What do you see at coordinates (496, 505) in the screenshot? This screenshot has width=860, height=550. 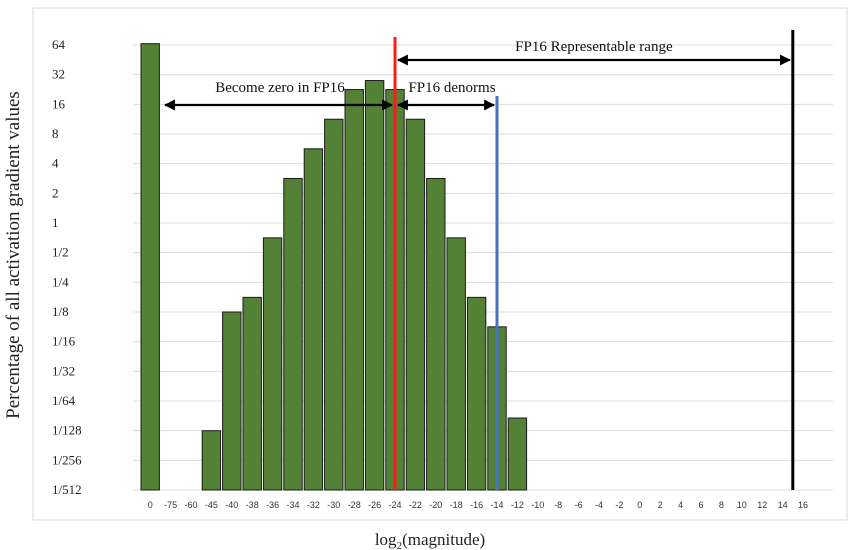 I see `x-tick-label: -14` at bounding box center [496, 505].